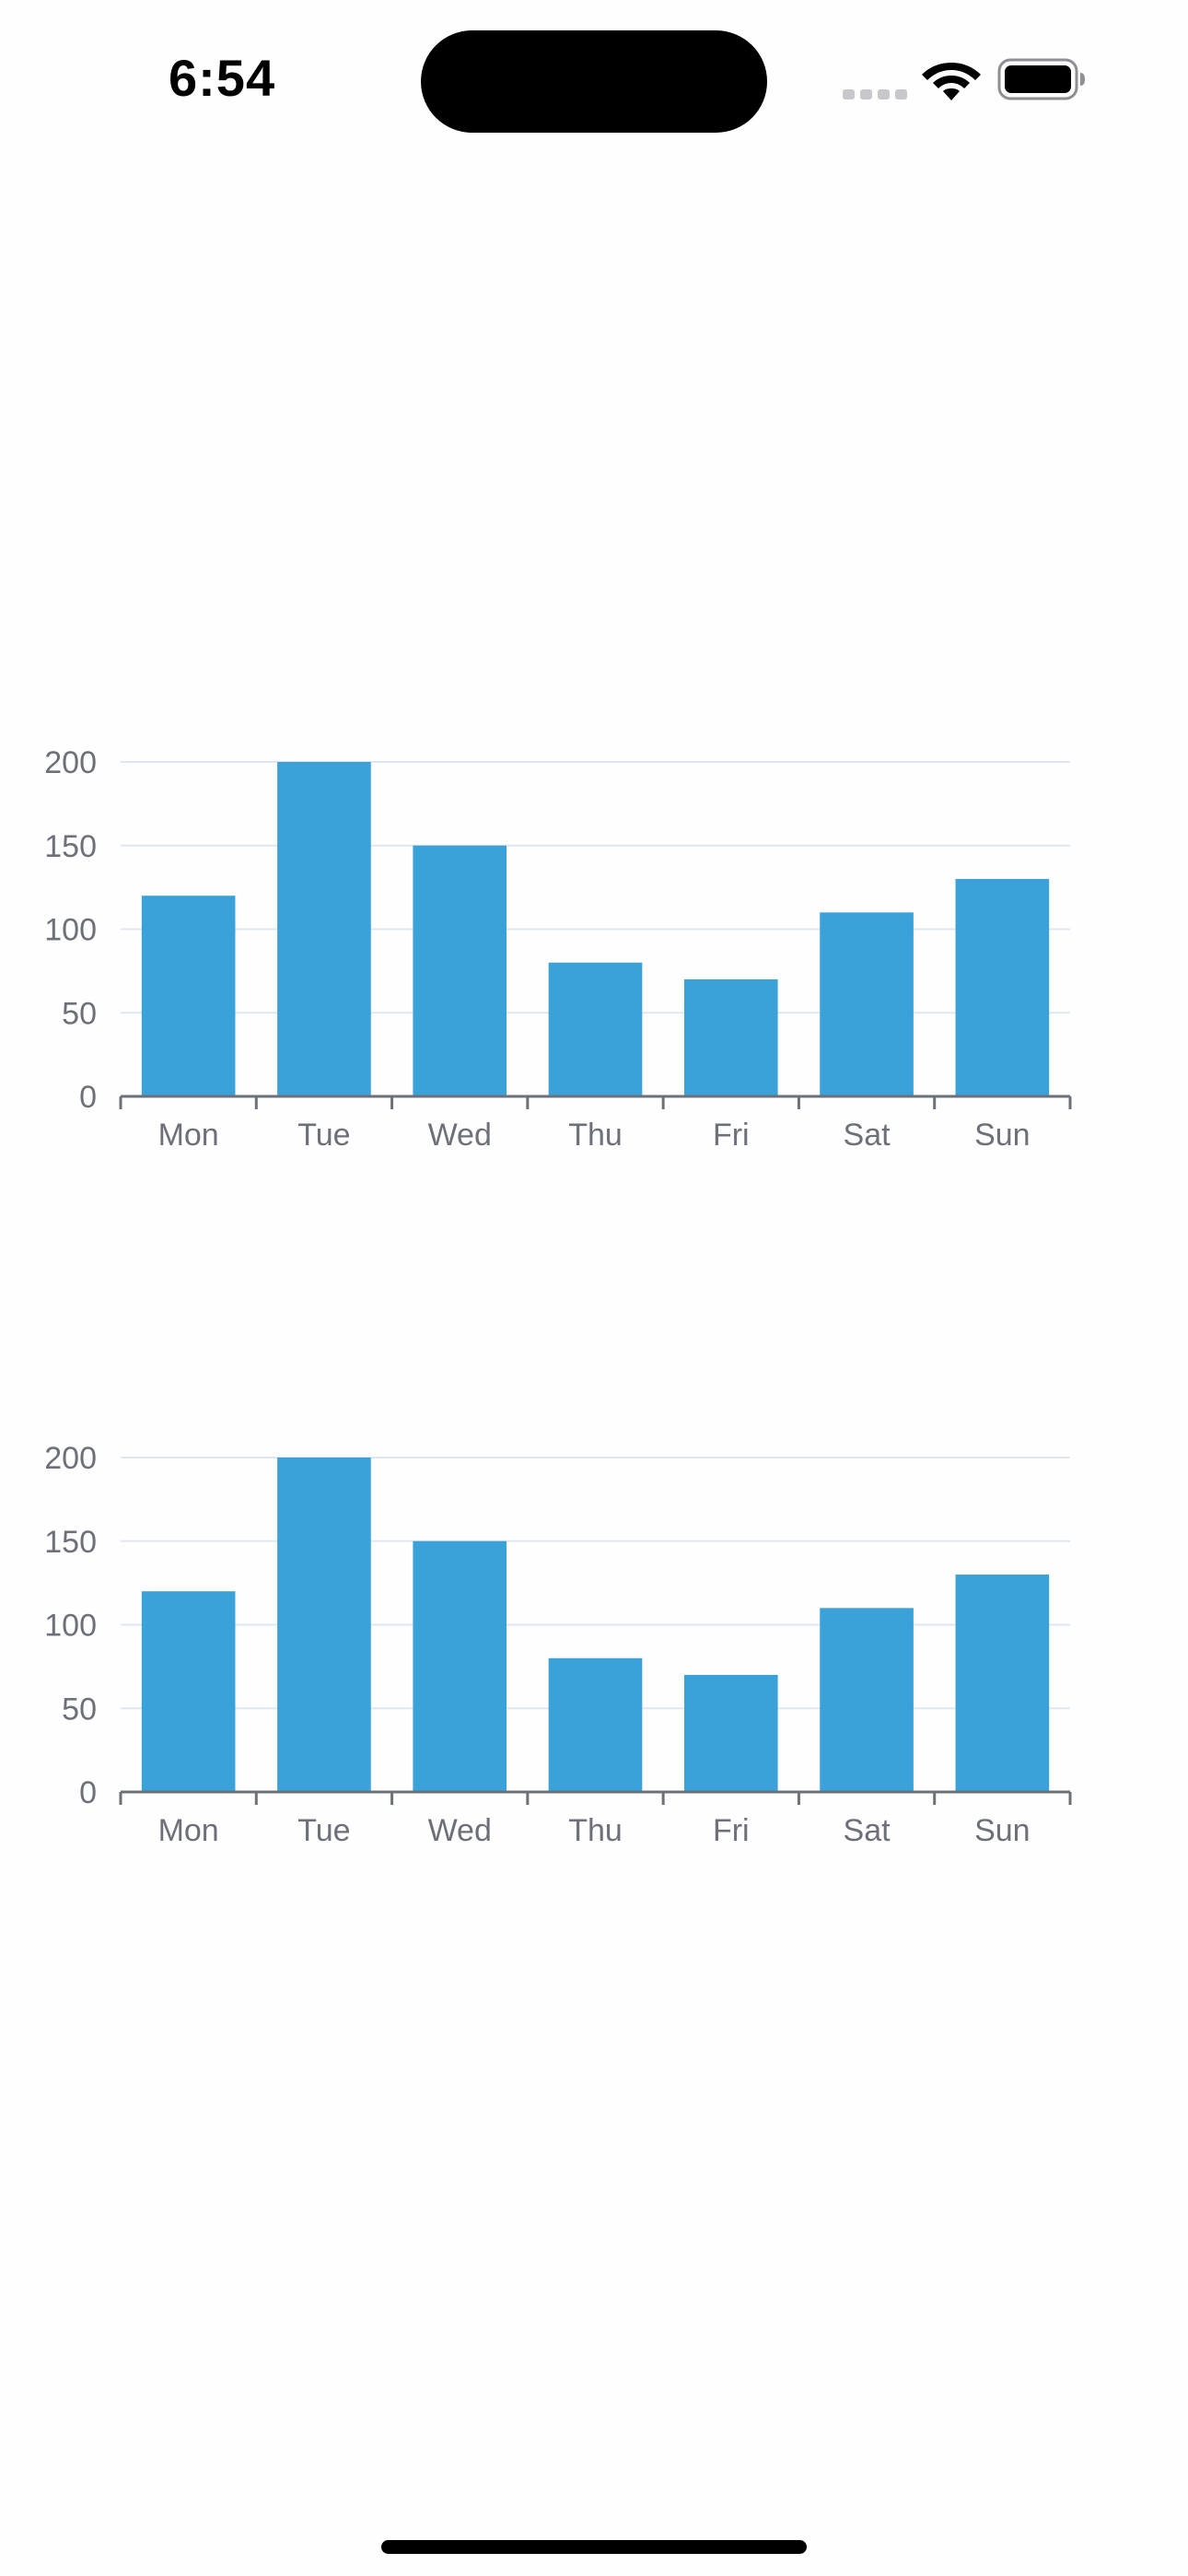  I want to click on wifi-icon, so click(951, 81).